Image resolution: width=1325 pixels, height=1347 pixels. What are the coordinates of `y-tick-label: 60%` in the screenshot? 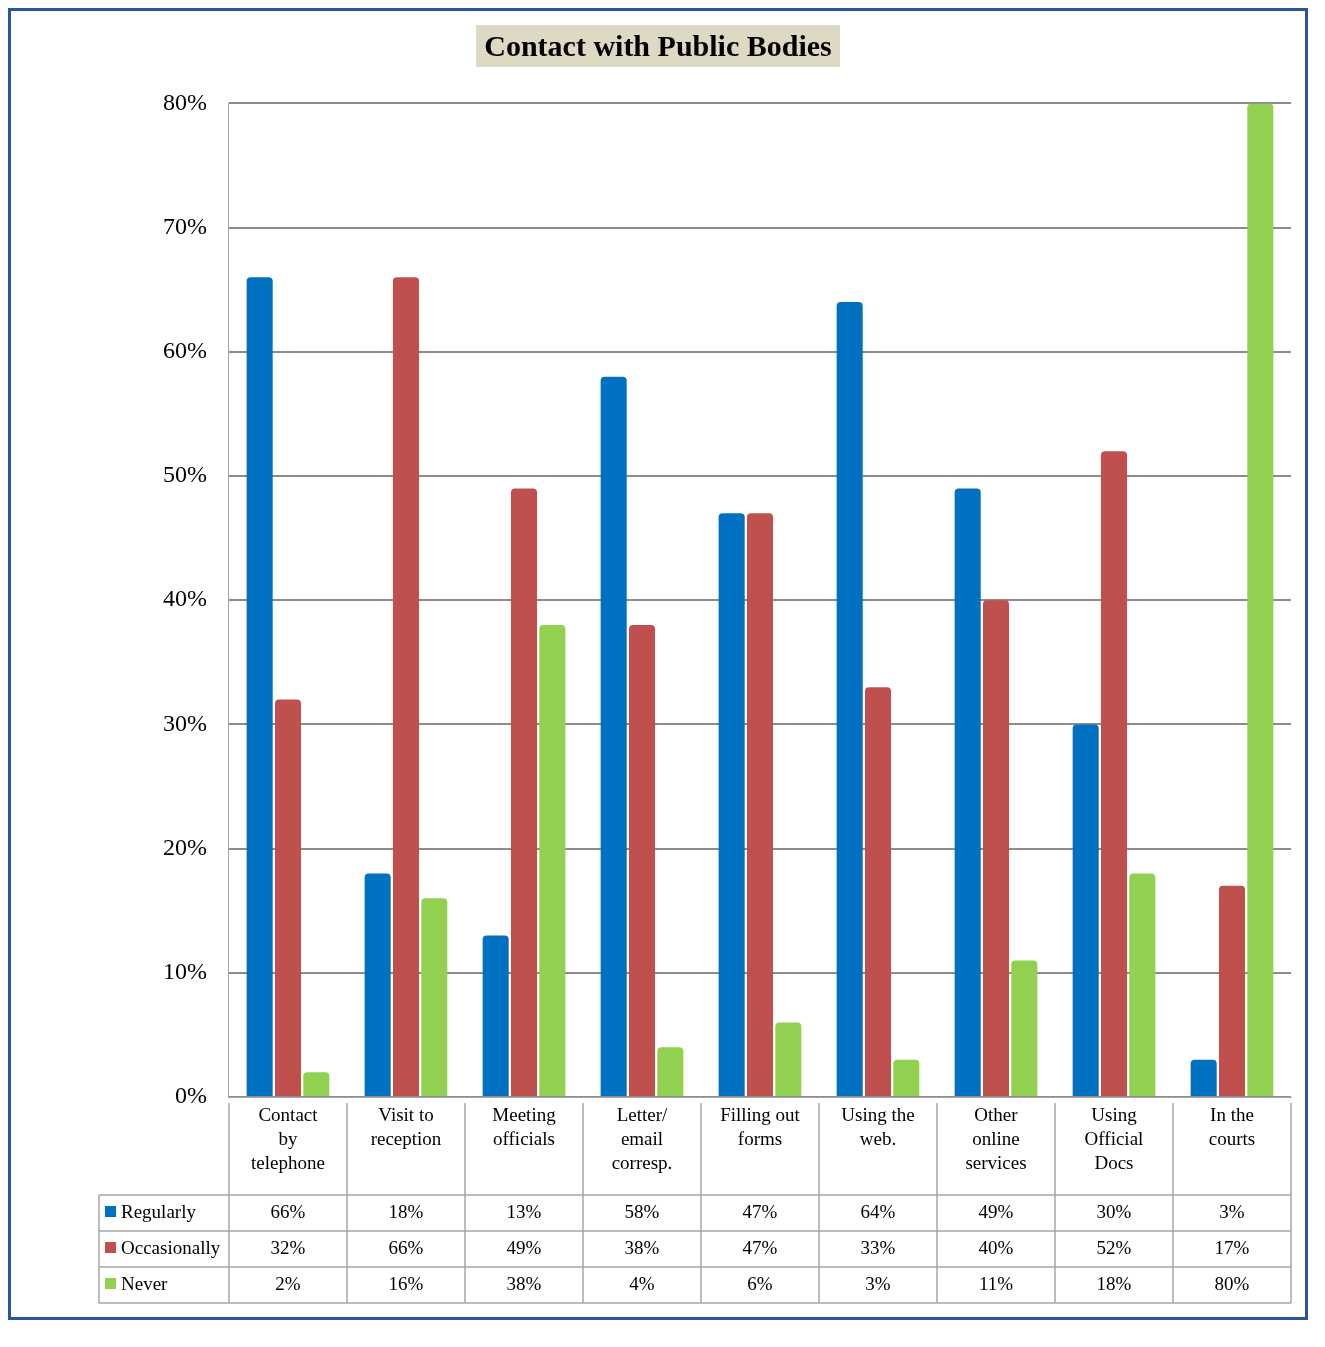 It's located at (184, 350).